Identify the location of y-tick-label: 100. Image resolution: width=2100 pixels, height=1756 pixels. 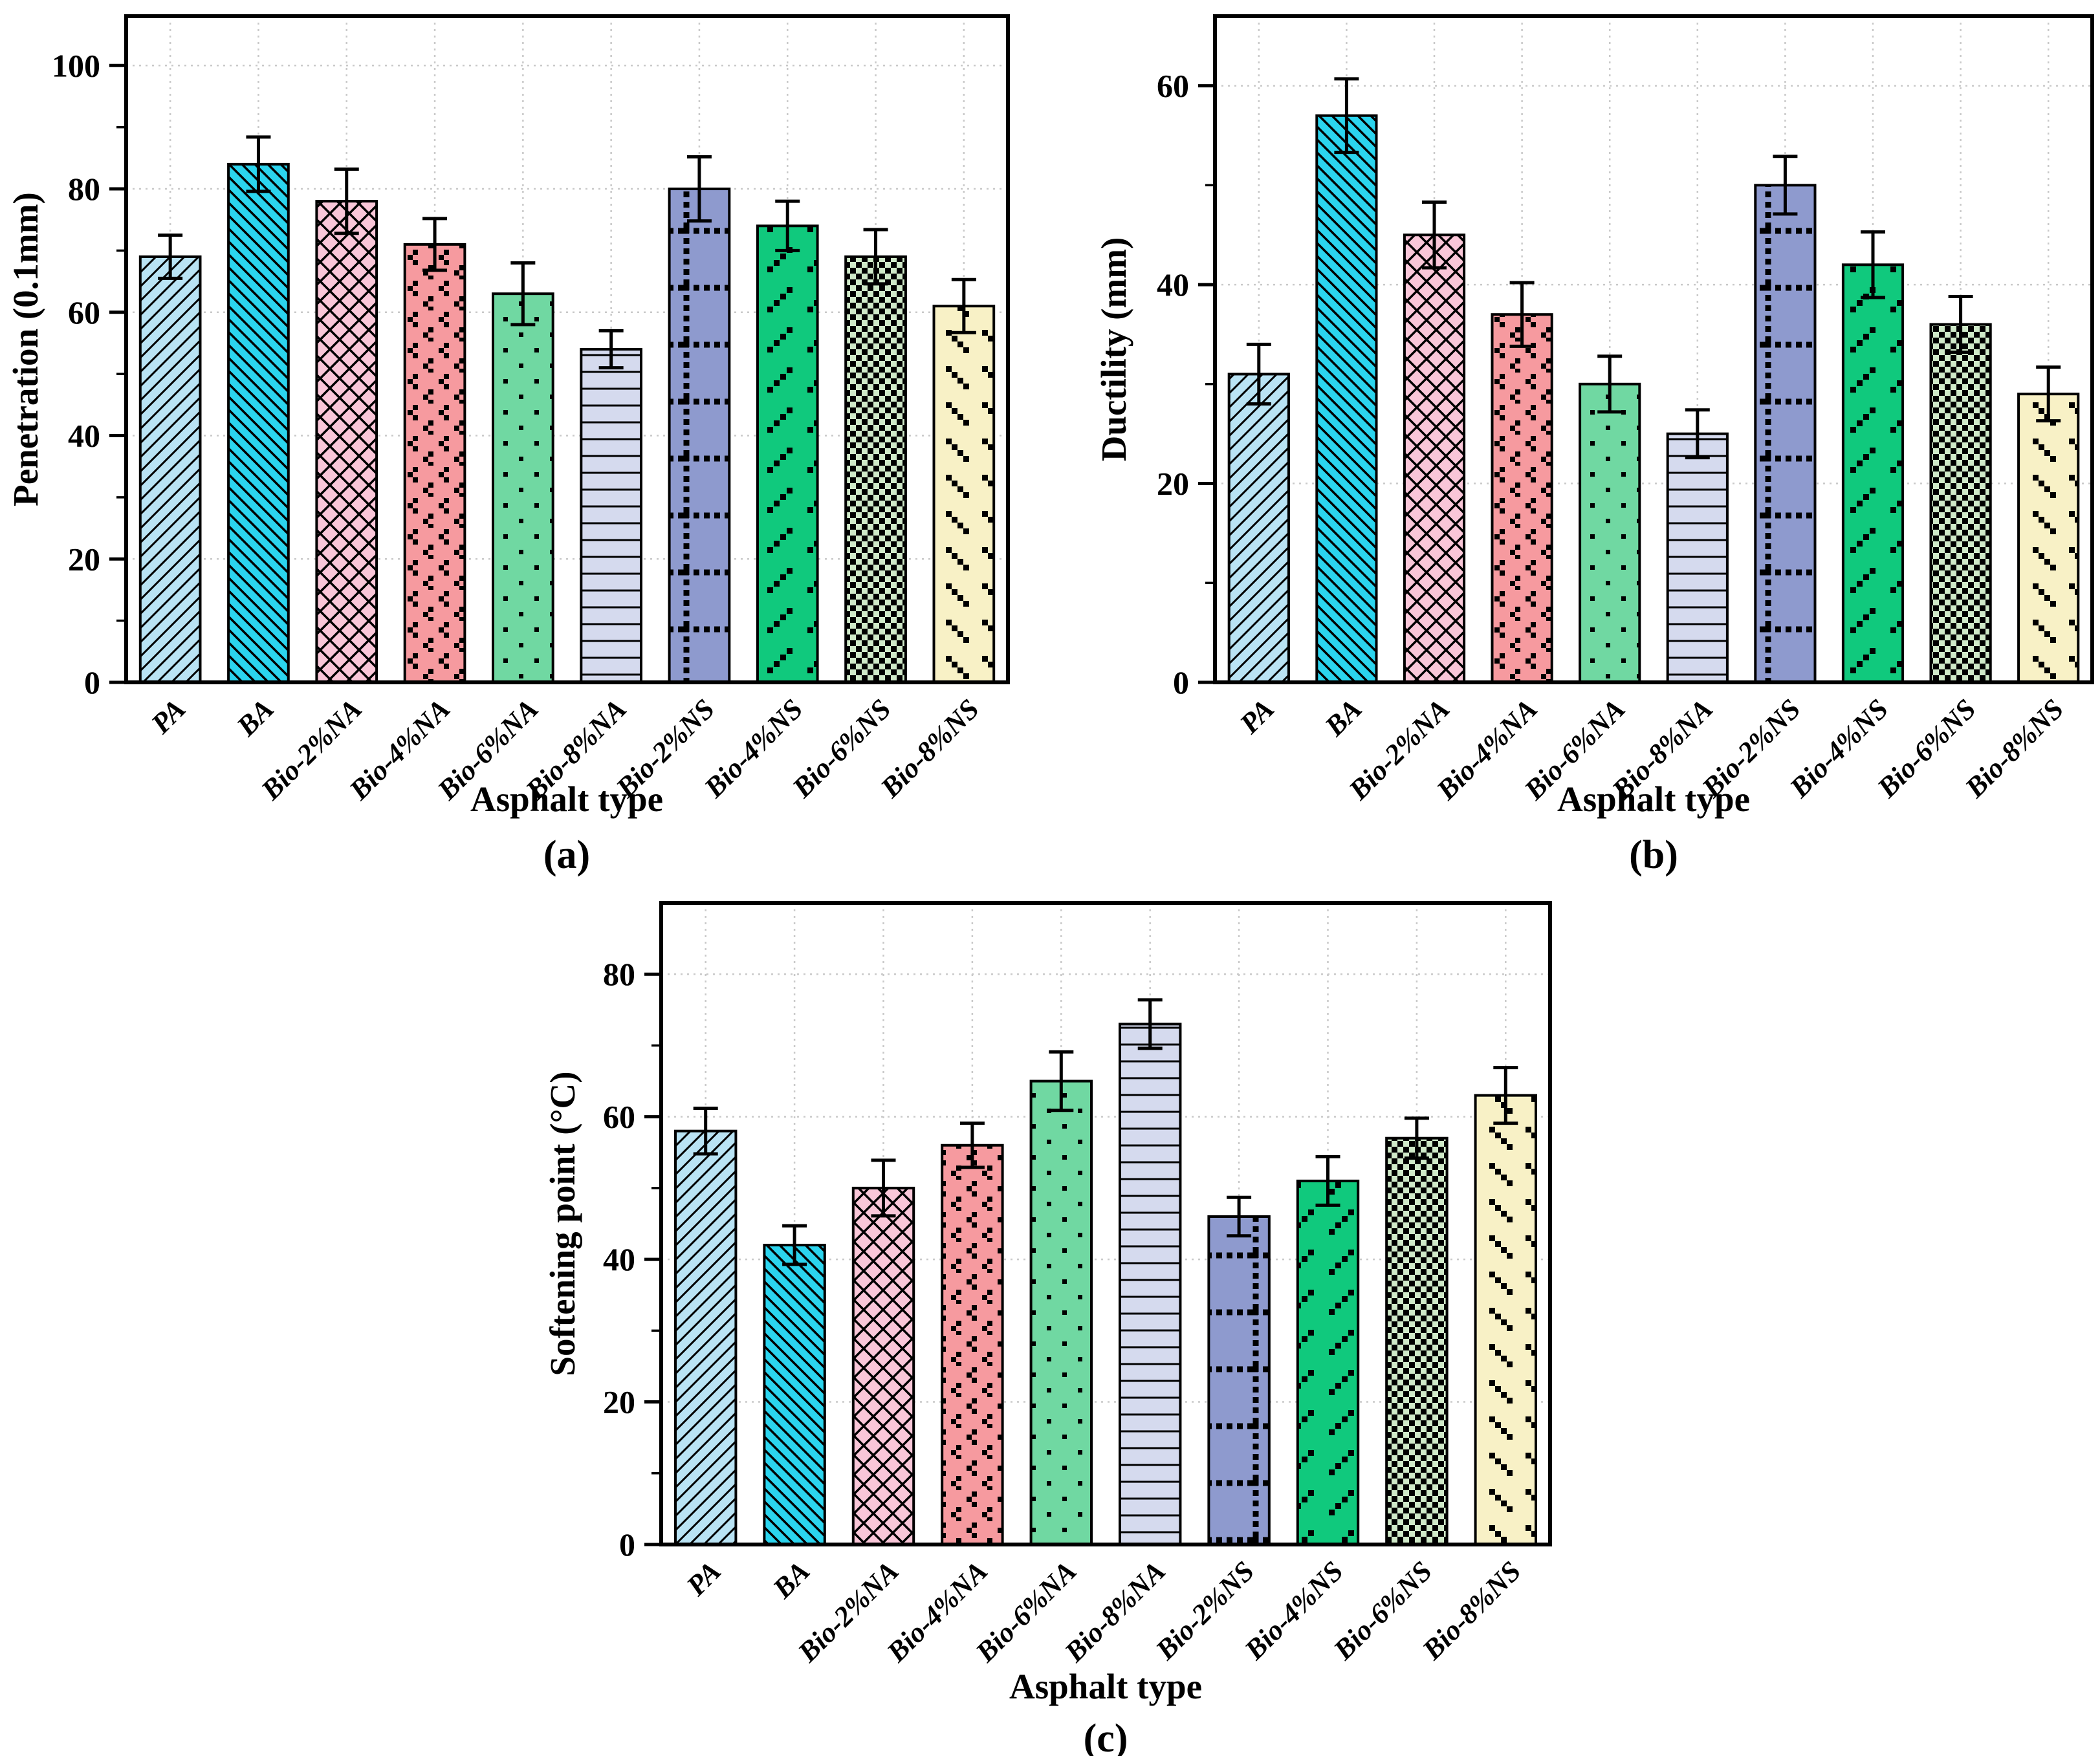
(76, 65).